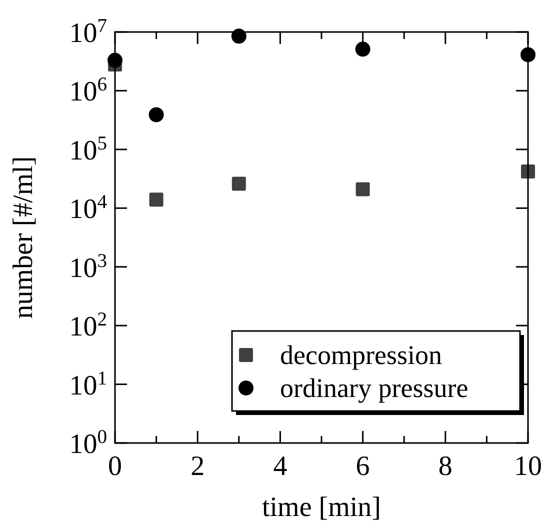 The width and height of the screenshot is (546, 526). I want to click on legend-label: decompression, so click(361, 355).